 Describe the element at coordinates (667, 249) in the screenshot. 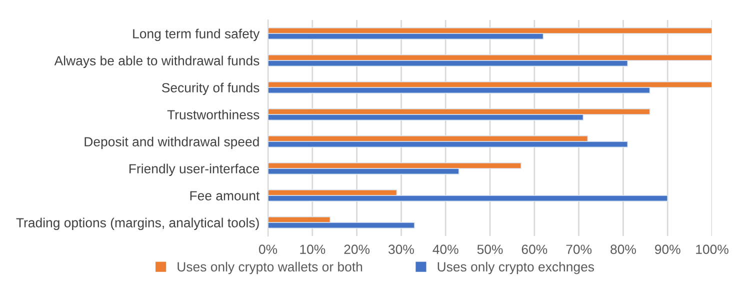

I see `x-tick-label: 90%` at that location.